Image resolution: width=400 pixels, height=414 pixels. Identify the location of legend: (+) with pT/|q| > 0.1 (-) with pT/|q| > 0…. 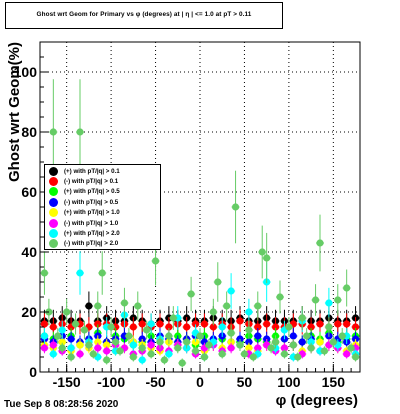
(102, 207).